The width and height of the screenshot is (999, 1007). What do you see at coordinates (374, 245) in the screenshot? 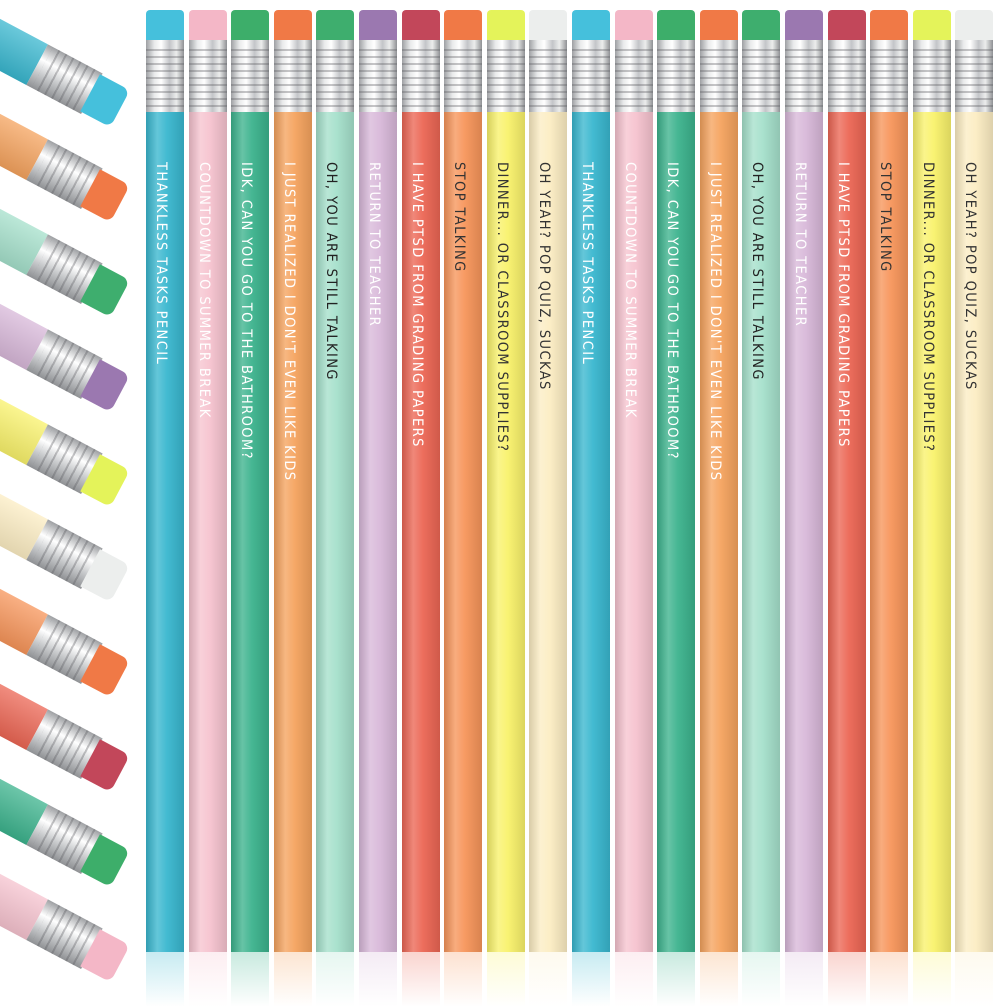
I see `pencil-slogan: RETURN TO TEACHER` at bounding box center [374, 245].